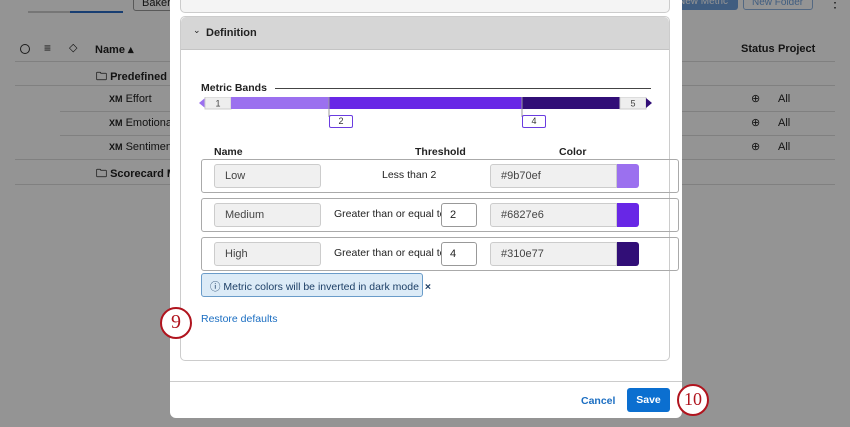  Describe the element at coordinates (25, 49) in the screenshot. I see `select-all-radio` at that location.